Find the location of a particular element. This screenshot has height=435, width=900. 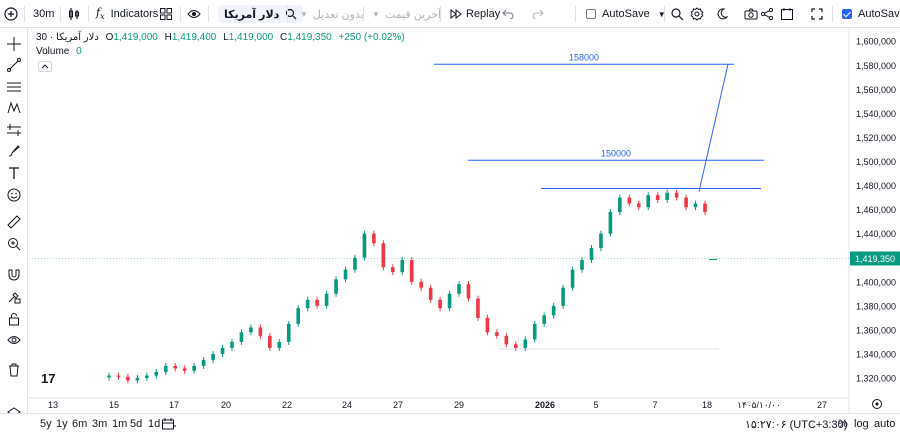

interval-button: 30m is located at coordinates (44, 14).